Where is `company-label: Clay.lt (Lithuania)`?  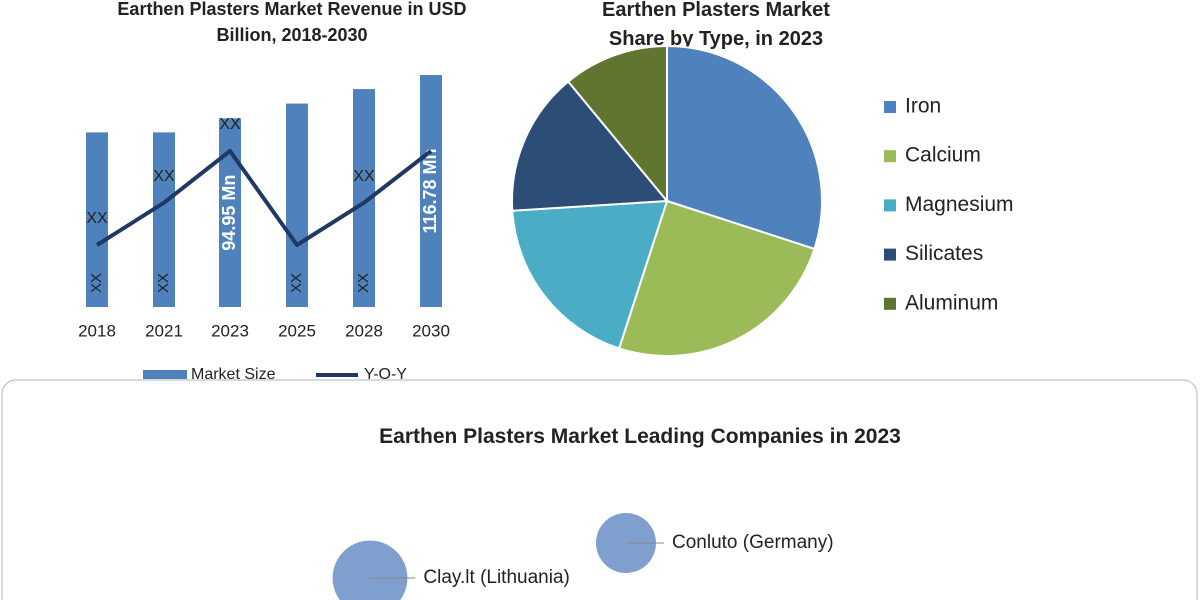 company-label: Clay.lt (Lithuania) is located at coordinates (496, 577).